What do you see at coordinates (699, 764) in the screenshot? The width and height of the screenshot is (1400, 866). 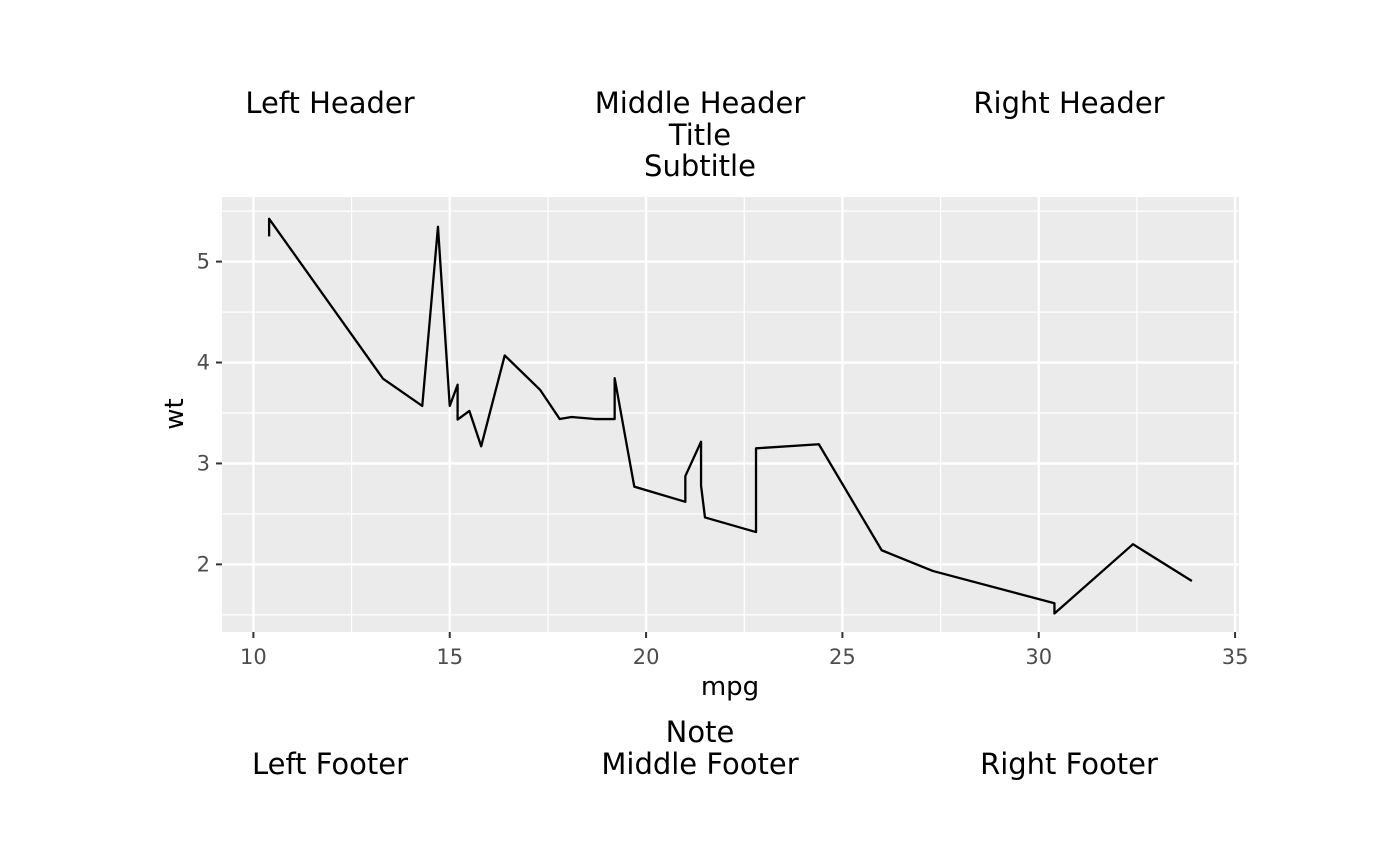 I see `middle-footer: Middle Footer` at bounding box center [699, 764].